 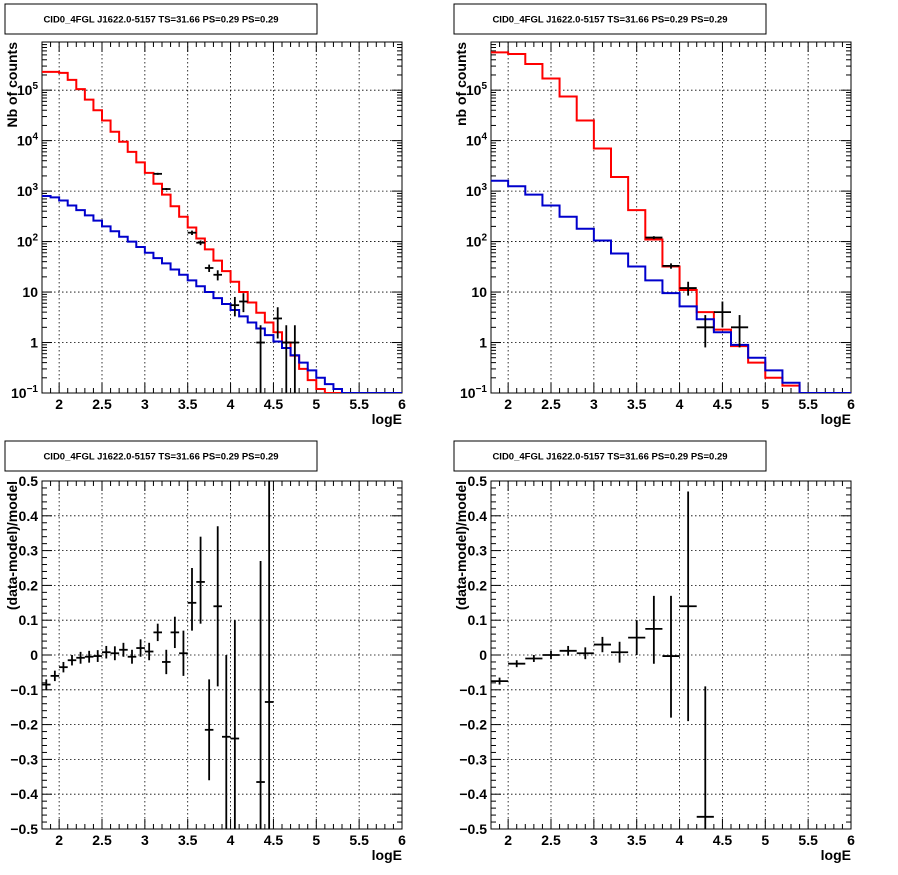 What do you see at coordinates (473, 829) in the screenshot?
I see `y-tick-label: −0.5` at bounding box center [473, 829].